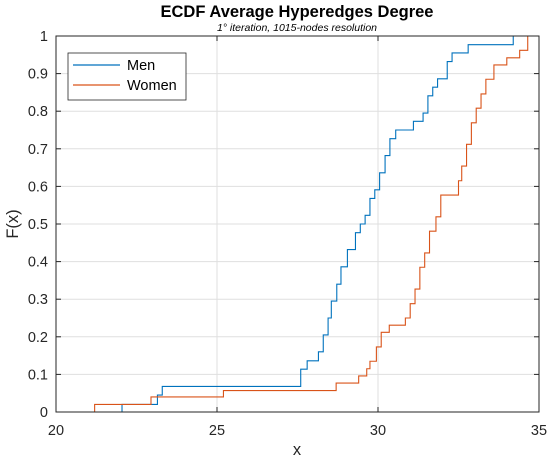 Image resolution: width=550 pixels, height=459 pixels. Describe the element at coordinates (13, 223) in the screenshot. I see `y-axis-label: F(x)` at that location.